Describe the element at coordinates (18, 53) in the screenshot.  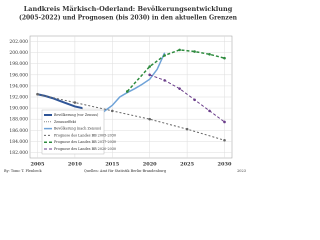
I see `y-tick-label: 200.000` at that location.